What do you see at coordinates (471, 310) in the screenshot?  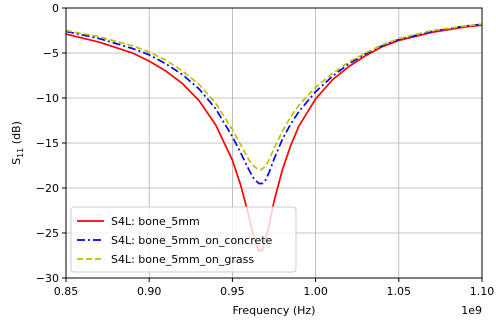 I see `x-offset-label: 1e9` at bounding box center [471, 310].